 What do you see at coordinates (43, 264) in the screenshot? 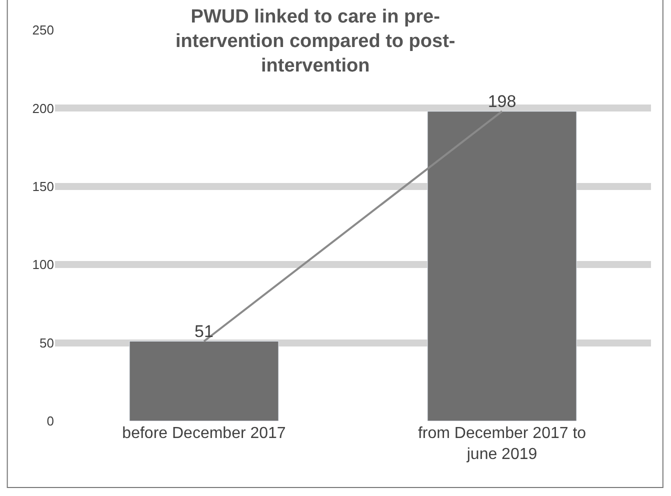
I see `y-tick-label: 100` at bounding box center [43, 264].